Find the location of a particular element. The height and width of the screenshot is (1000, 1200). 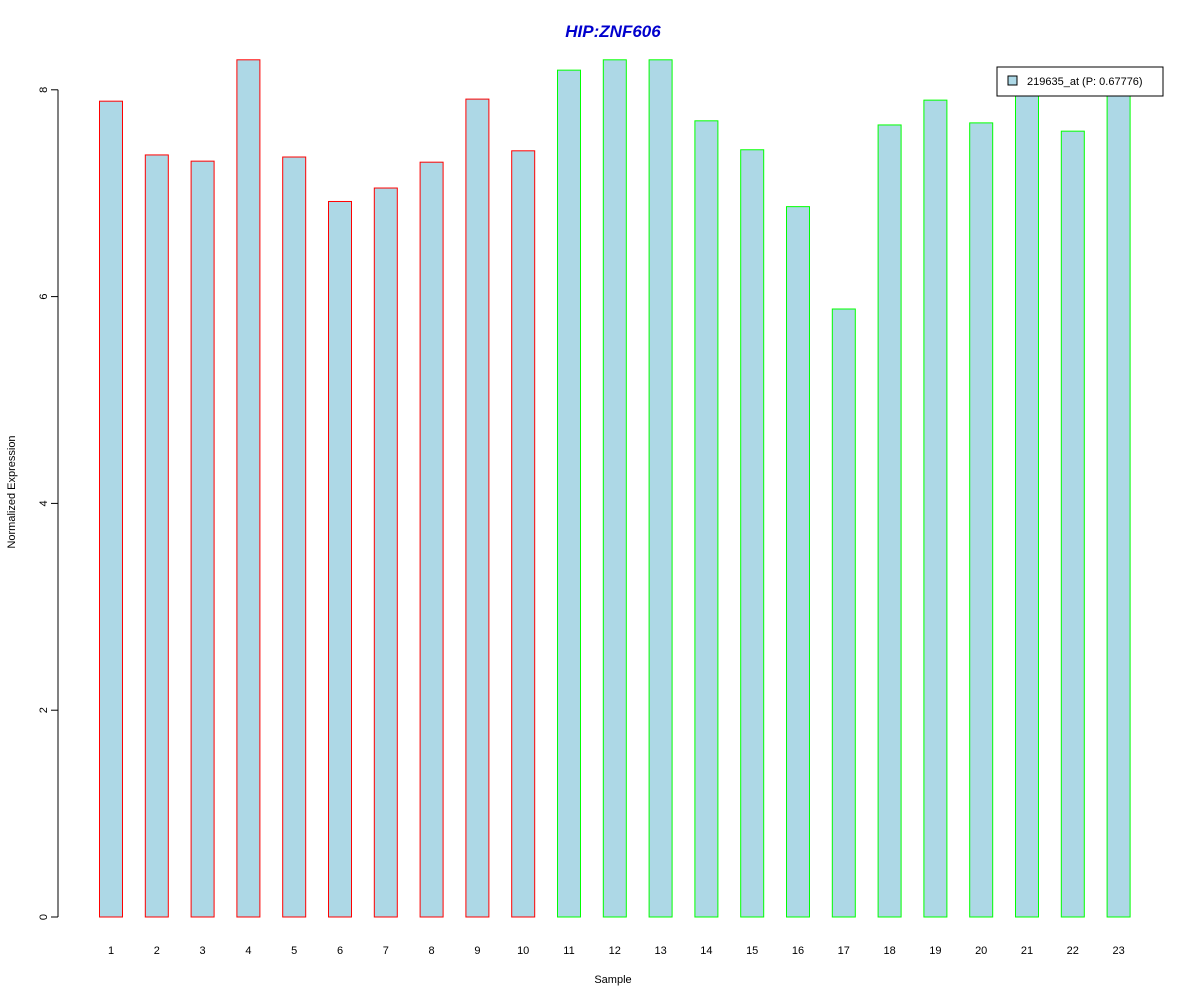

x-tick-label: 1 is located at coordinates (111, 951).